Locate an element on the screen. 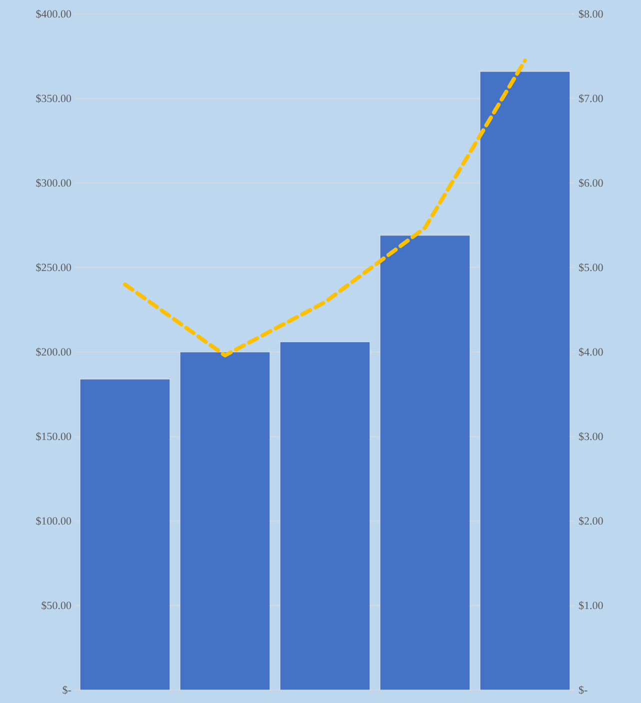 This screenshot has width=641, height=703. y2-tick-label: $2.00 is located at coordinates (591, 521).